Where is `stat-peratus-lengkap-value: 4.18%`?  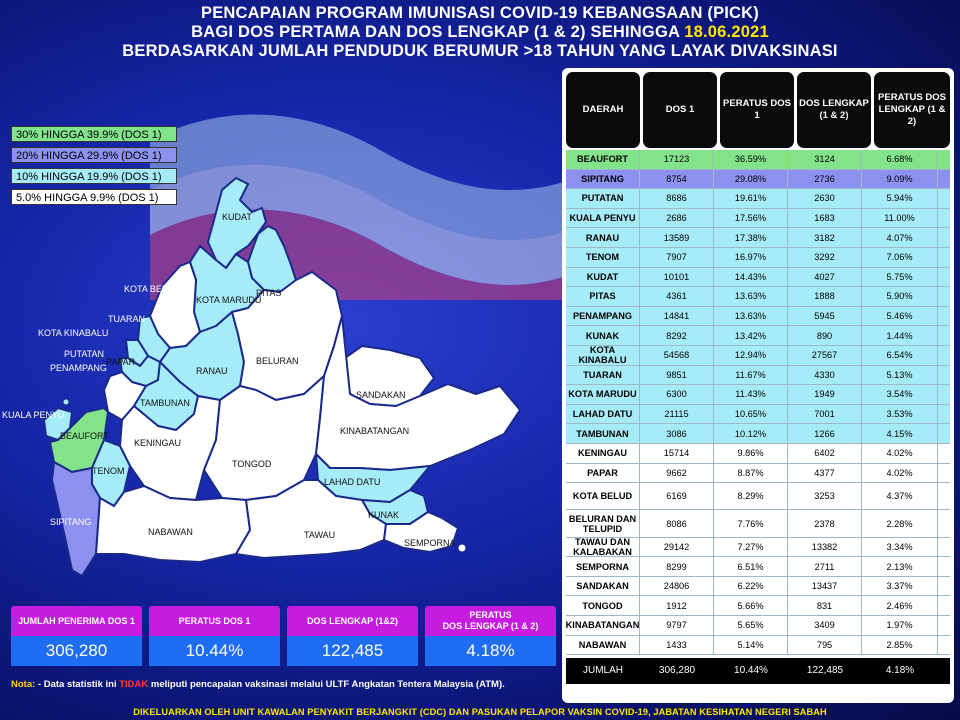 stat-peratus-lengkap-value: 4.18% is located at coordinates (490, 651).